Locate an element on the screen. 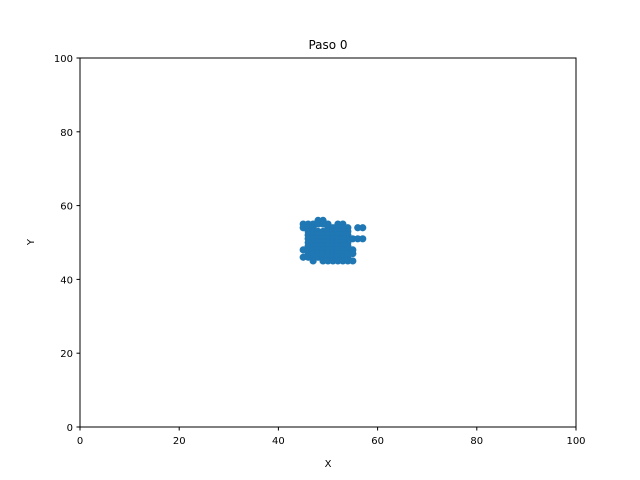 The height and width of the screenshot is (480, 640). y-tick-label: 100 is located at coordinates (63, 59).